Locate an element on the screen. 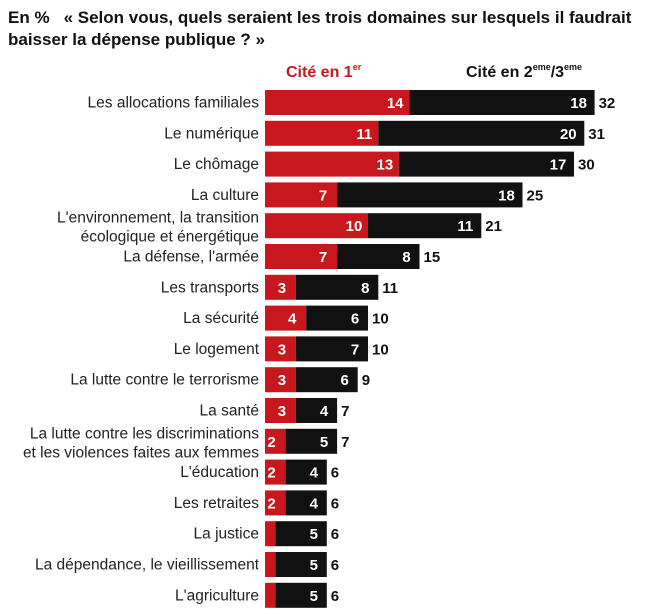  data-label-first-cited: 11 is located at coordinates (364, 134).